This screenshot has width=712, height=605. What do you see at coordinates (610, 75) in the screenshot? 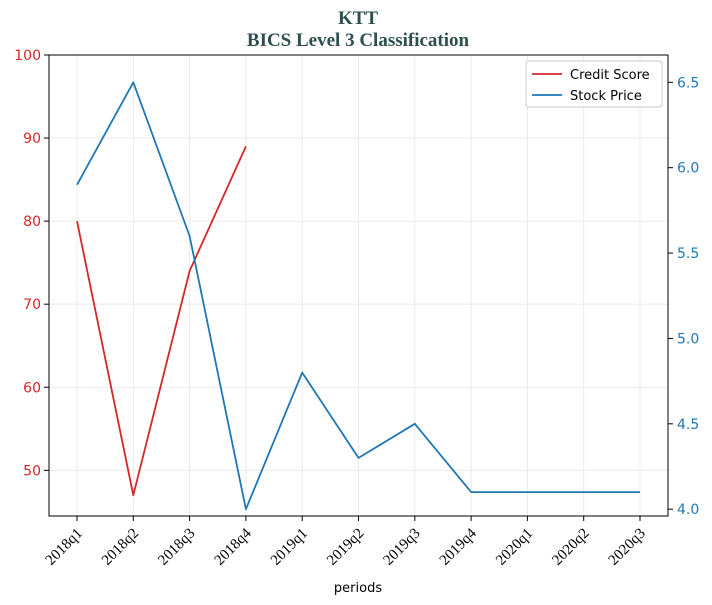
I see `legend-label: Credit Score` at bounding box center [610, 75].